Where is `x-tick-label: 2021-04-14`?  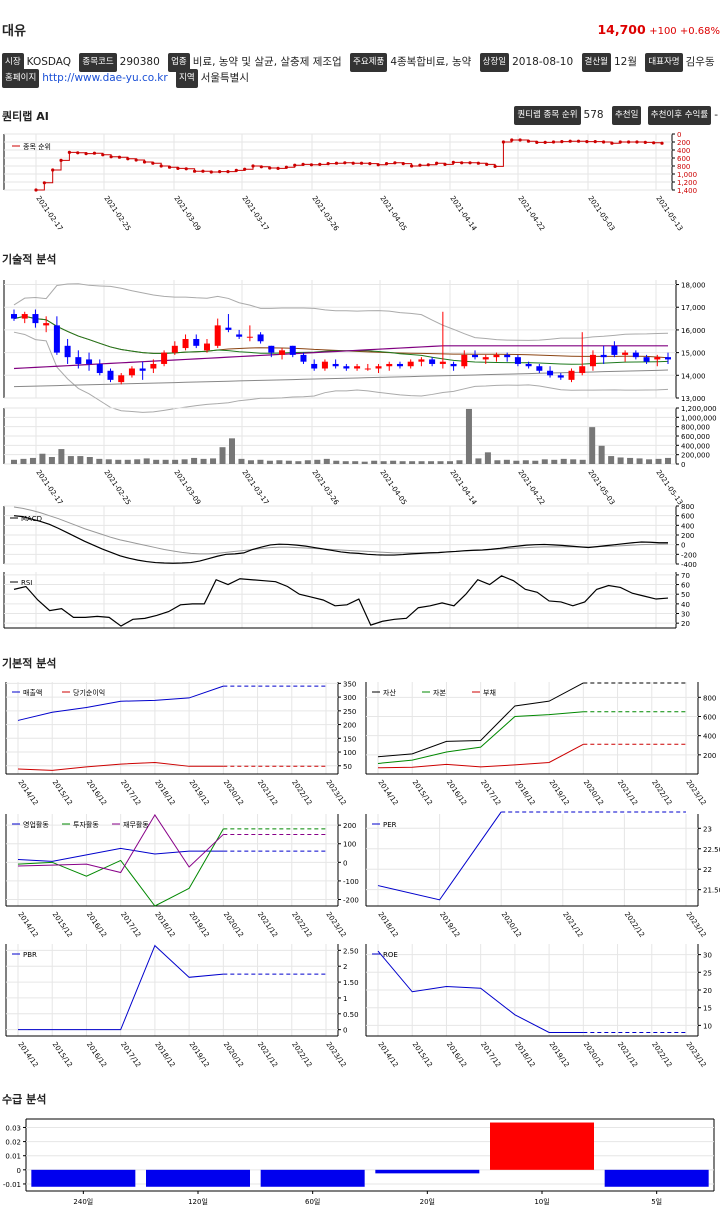
x-tick-label: 2021-04-14 is located at coordinates (463, 488).